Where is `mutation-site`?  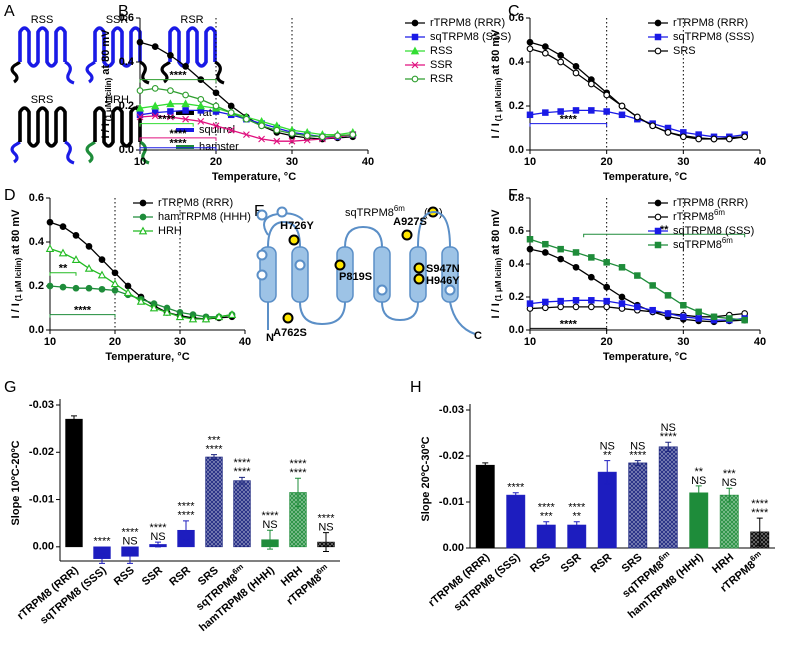 mutation-site is located at coordinates (407, 235).